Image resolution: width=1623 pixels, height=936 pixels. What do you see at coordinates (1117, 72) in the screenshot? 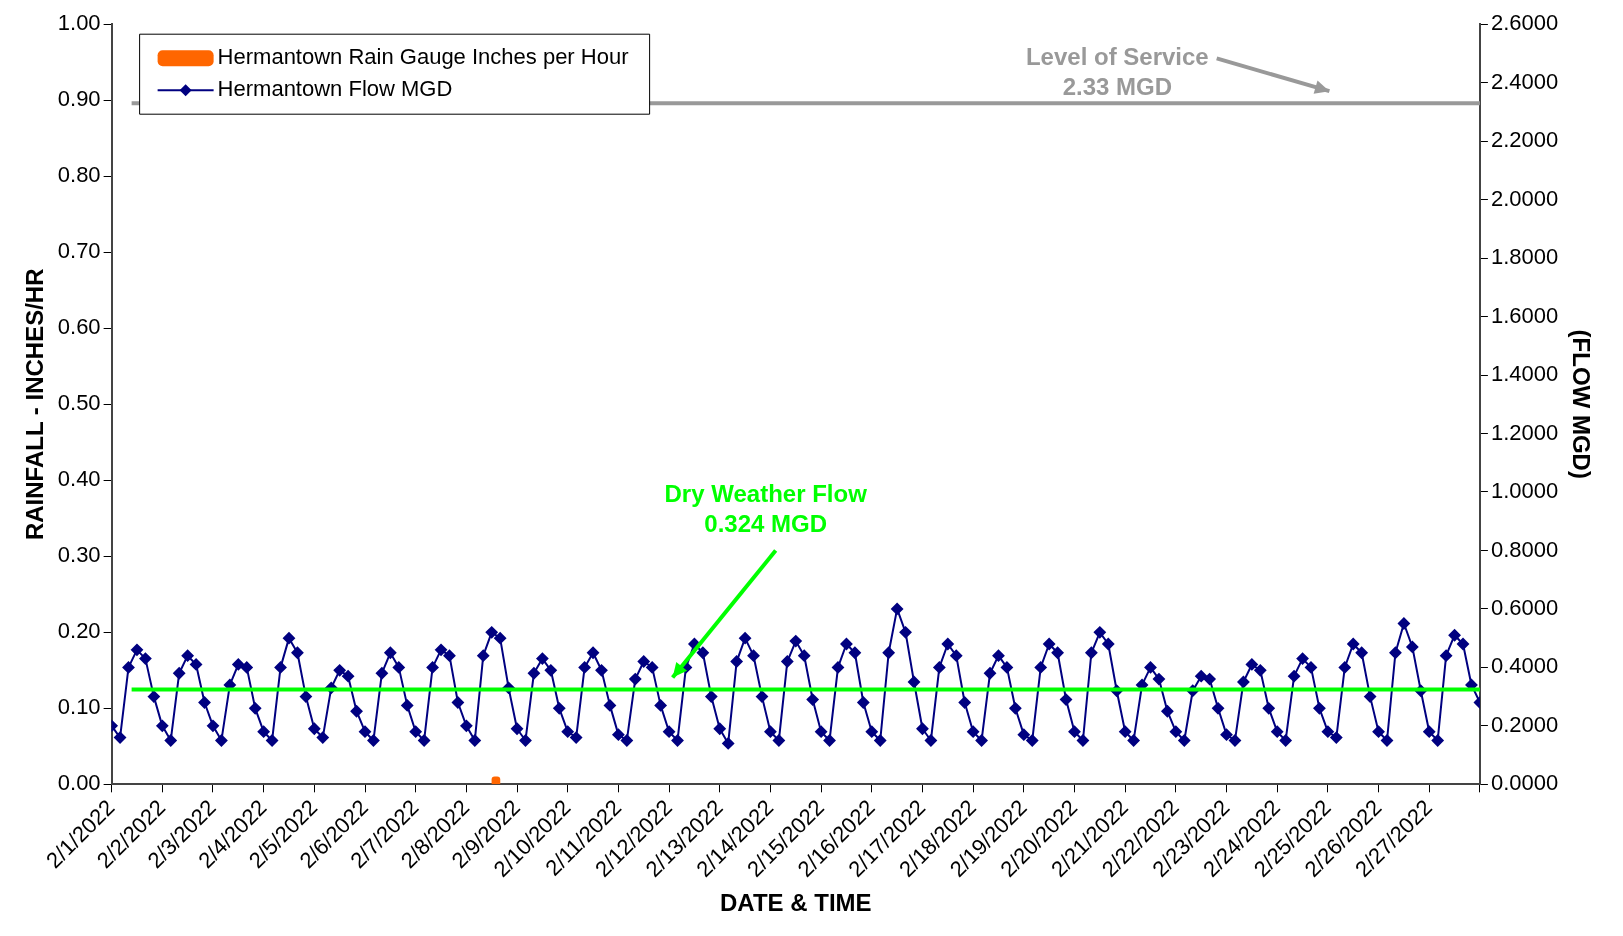
I see `ref-line-label: Level of Service 2.33 MGD` at bounding box center [1117, 72].